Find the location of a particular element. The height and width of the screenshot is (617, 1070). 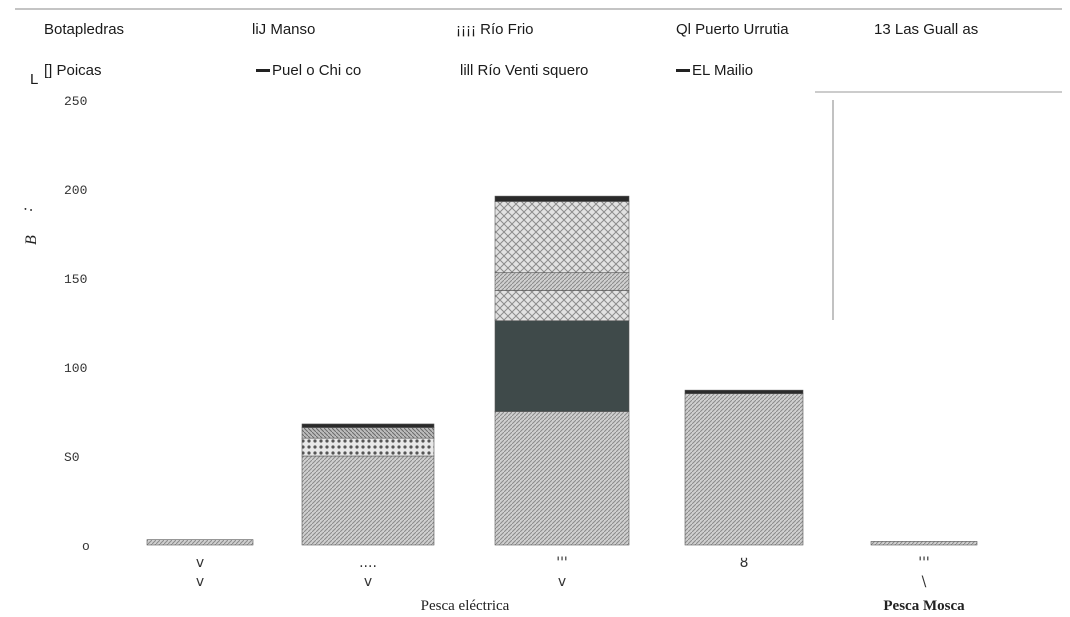

category-label: v is located at coordinates (200, 563).